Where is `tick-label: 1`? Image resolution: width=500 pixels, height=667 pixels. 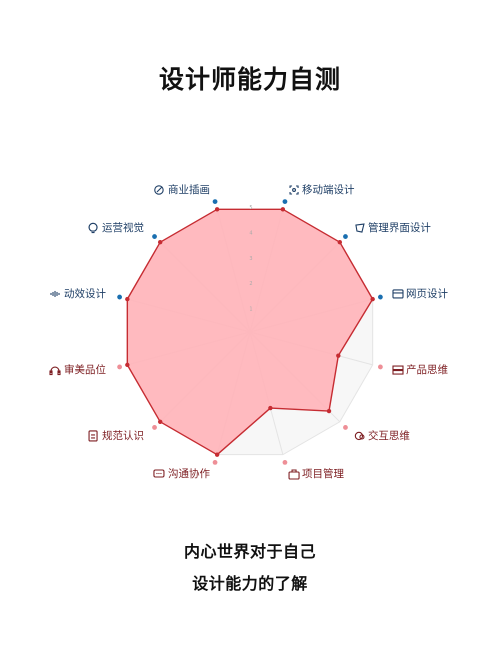 tick-label: 1 is located at coordinates (250, 310).